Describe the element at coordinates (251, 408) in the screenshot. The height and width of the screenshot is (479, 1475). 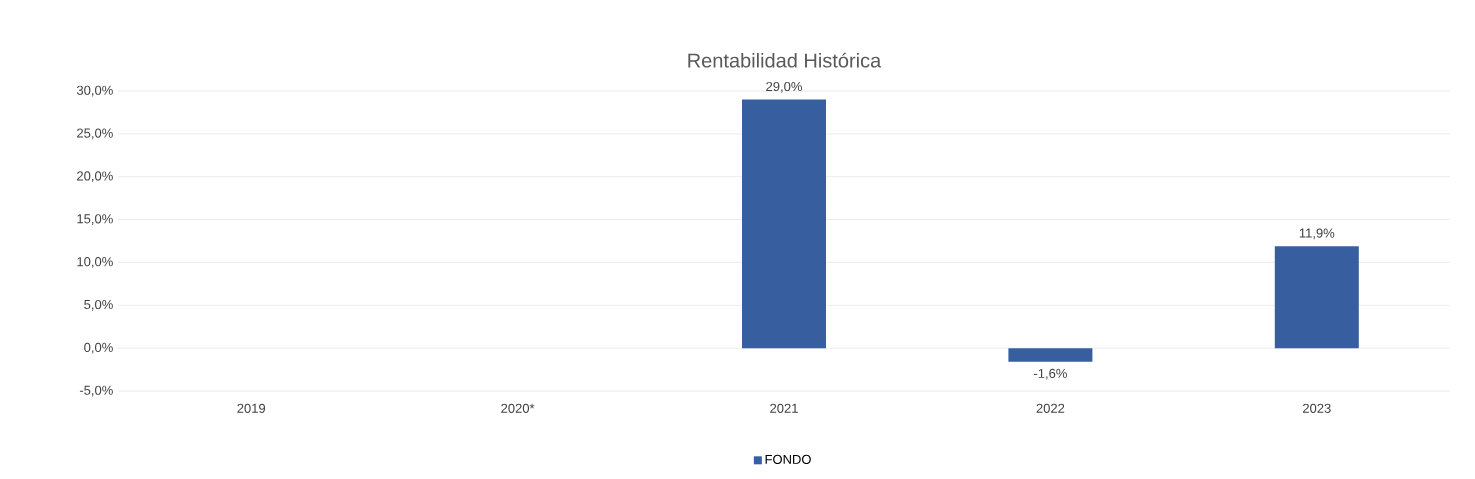
I see `x-tick-label: 2019` at that location.